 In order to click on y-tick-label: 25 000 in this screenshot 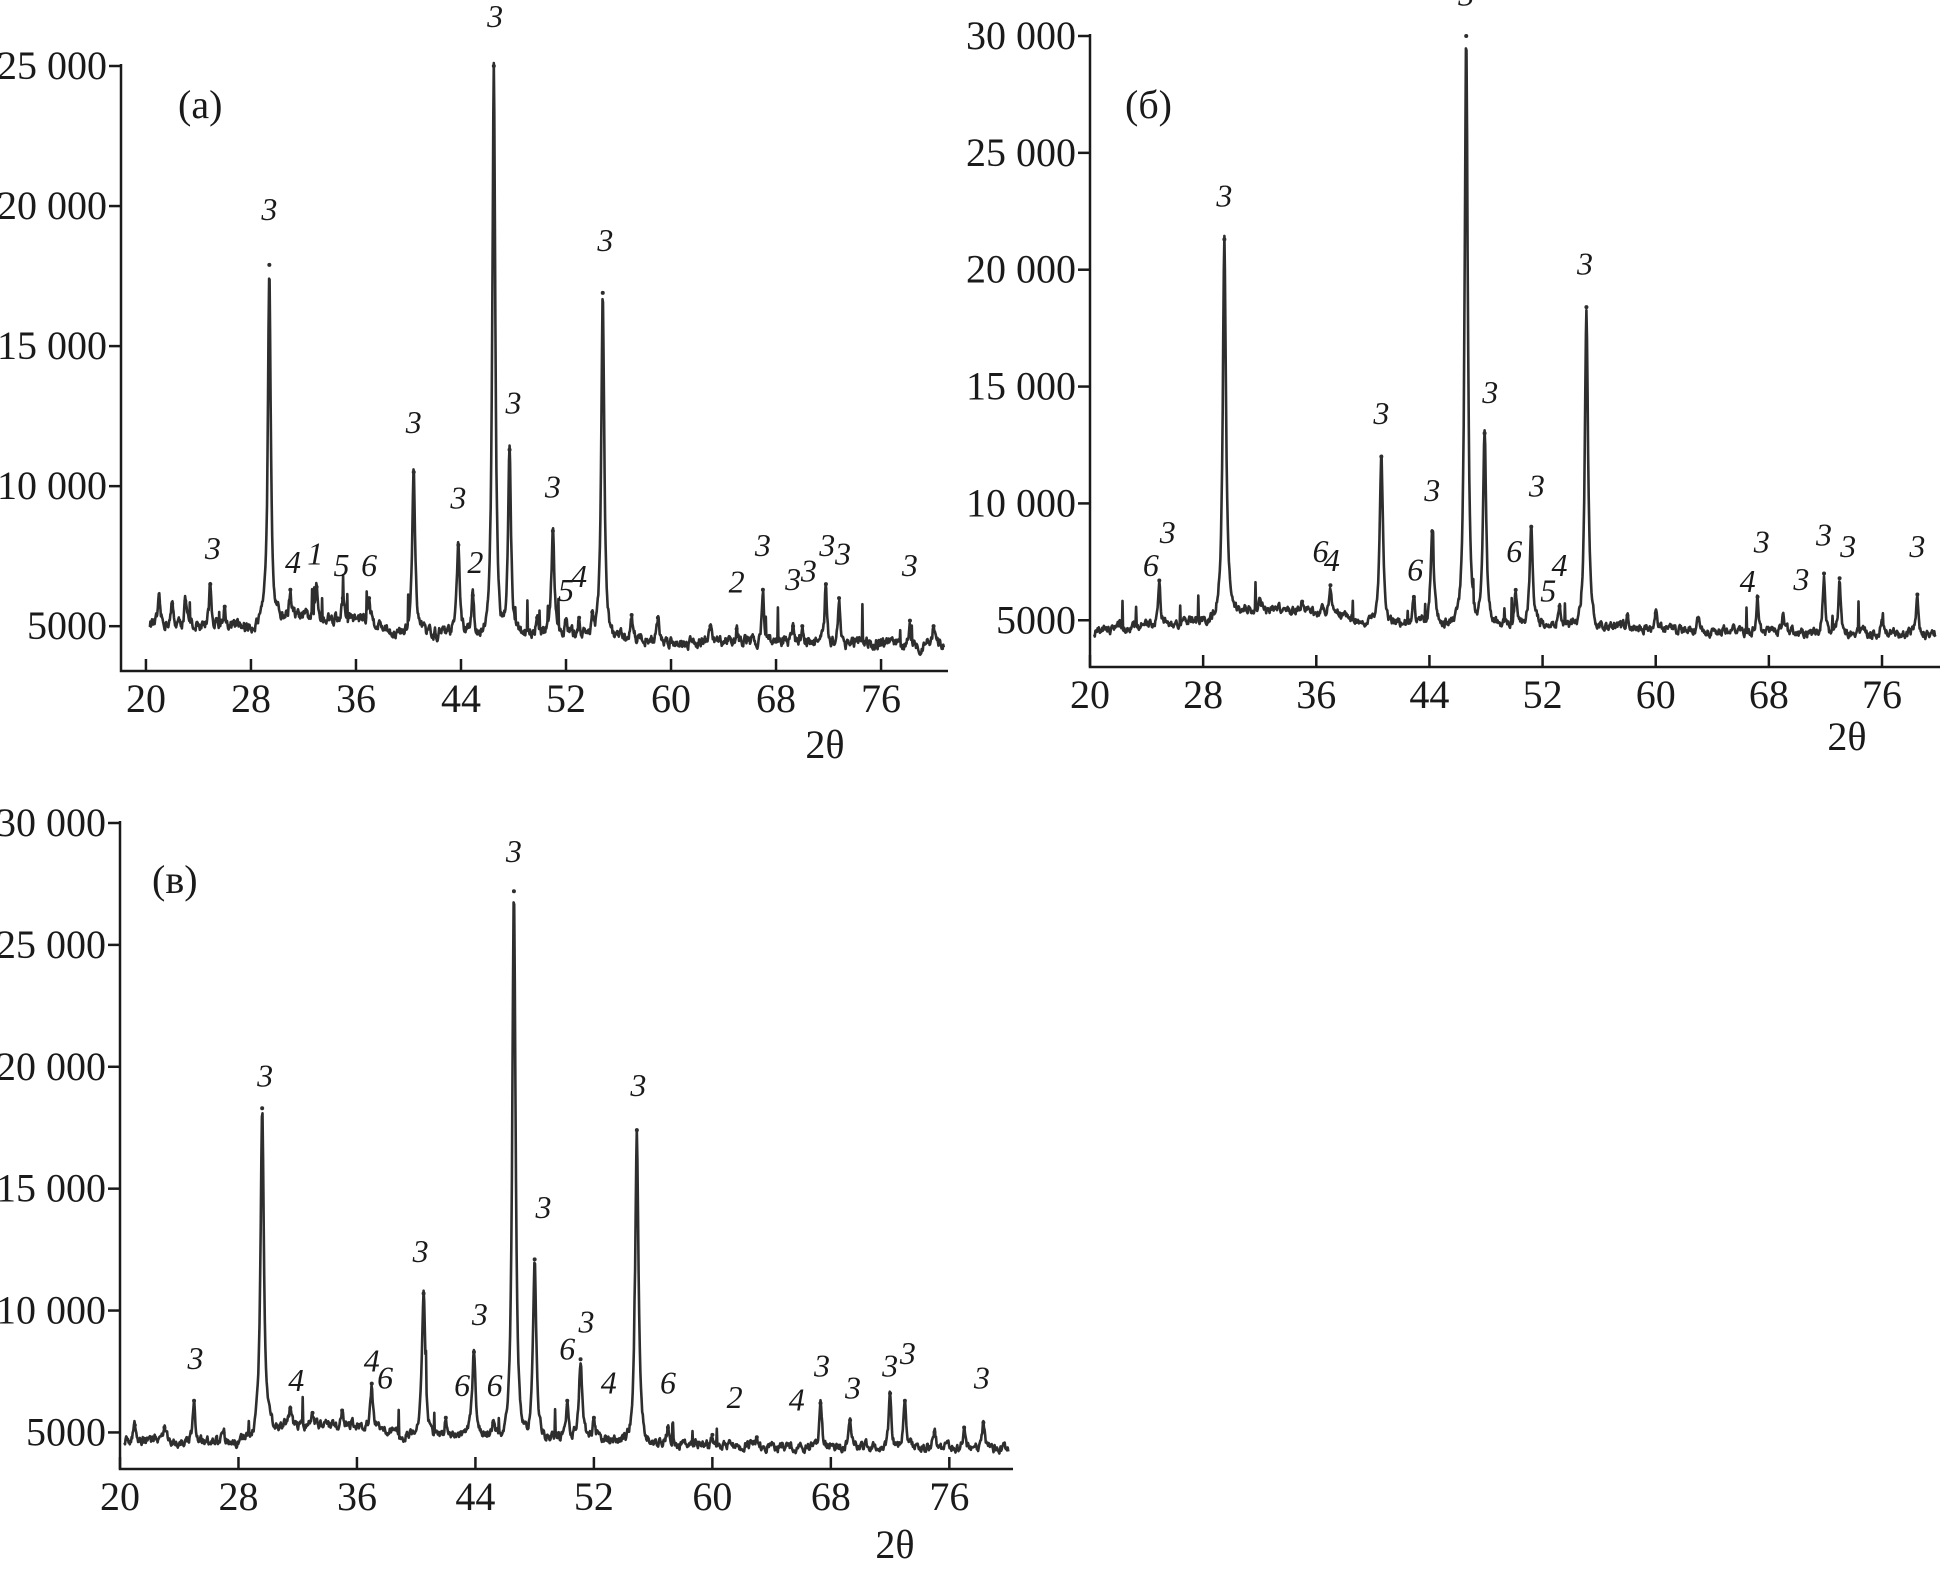, I will do `click(53, 944)`.